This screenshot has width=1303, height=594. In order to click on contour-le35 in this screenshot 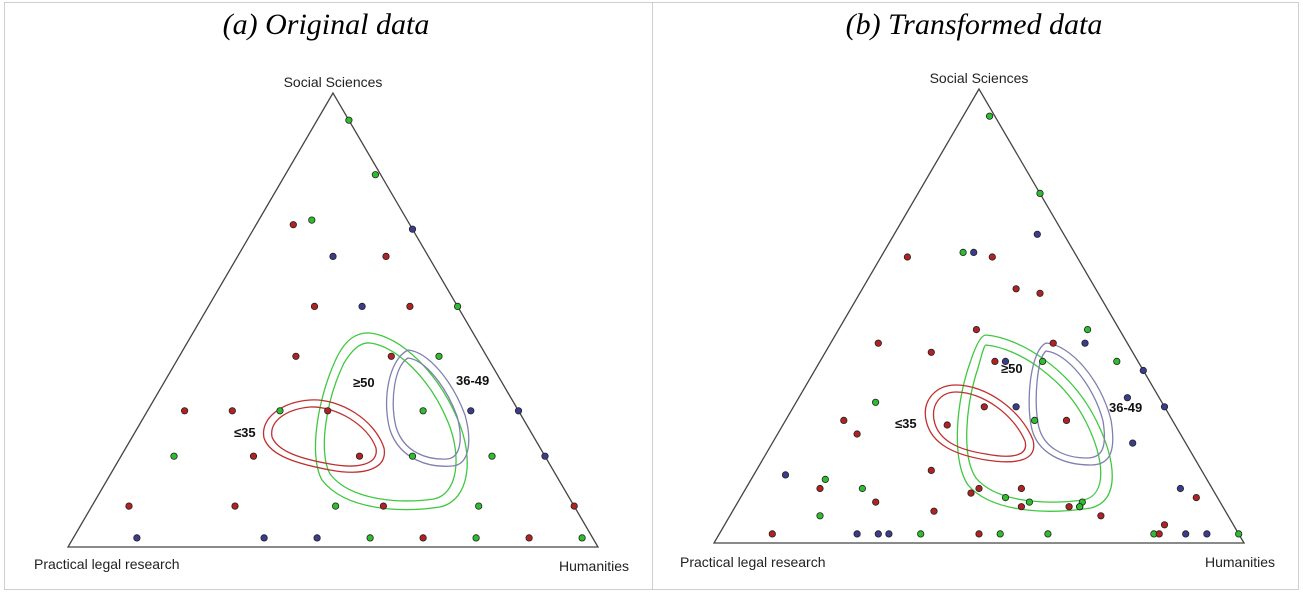, I will do `click(979, 423)`.